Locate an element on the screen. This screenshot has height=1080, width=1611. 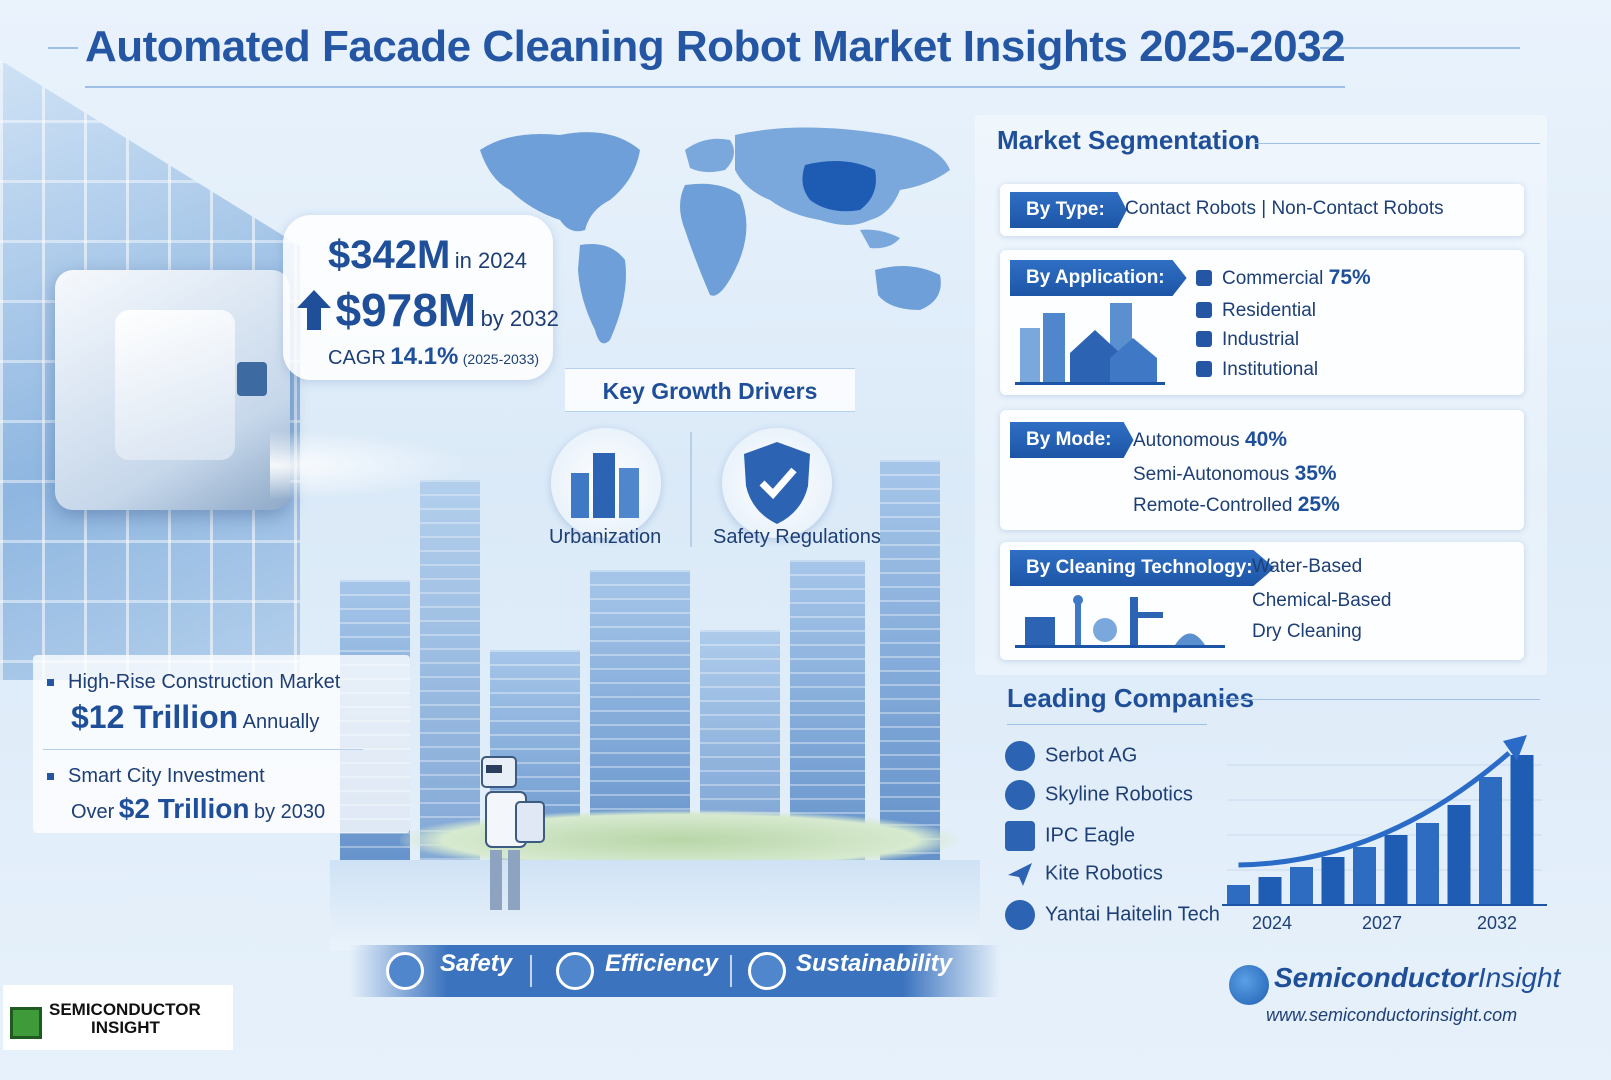
arrow-up-icon is located at coordinates (314, 310).